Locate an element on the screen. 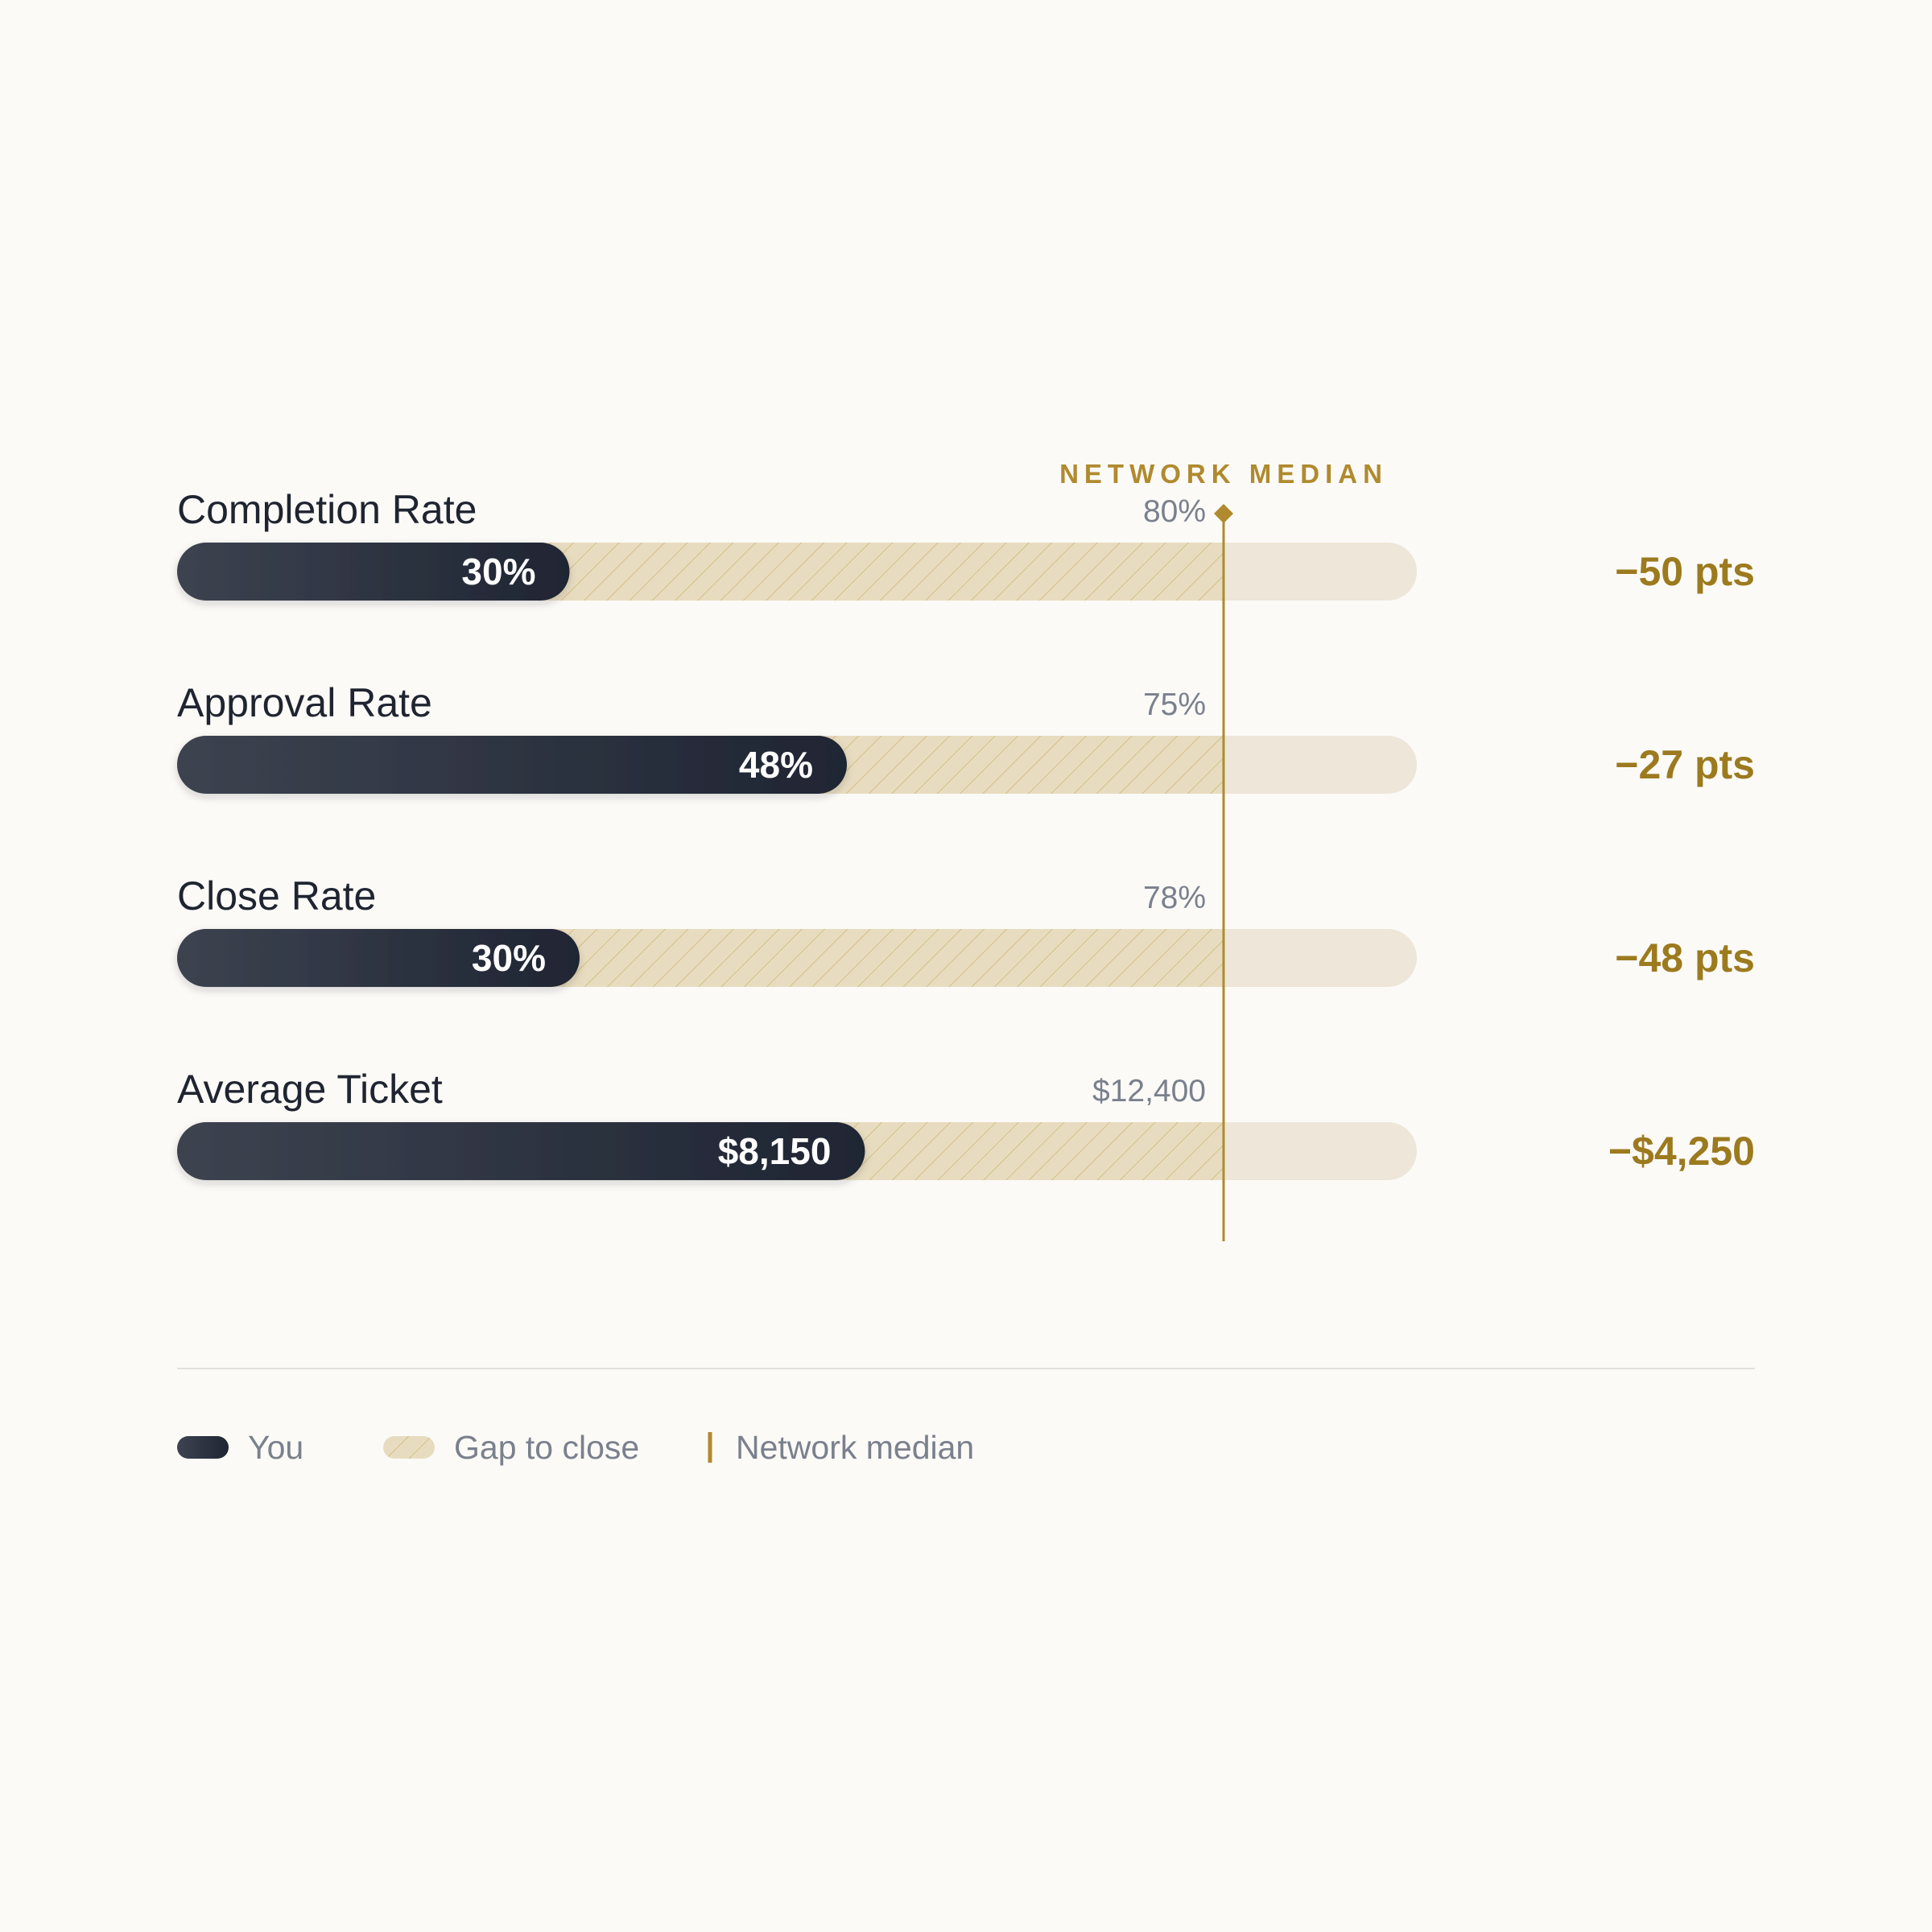  metric-label: Close Rate is located at coordinates (276, 896).